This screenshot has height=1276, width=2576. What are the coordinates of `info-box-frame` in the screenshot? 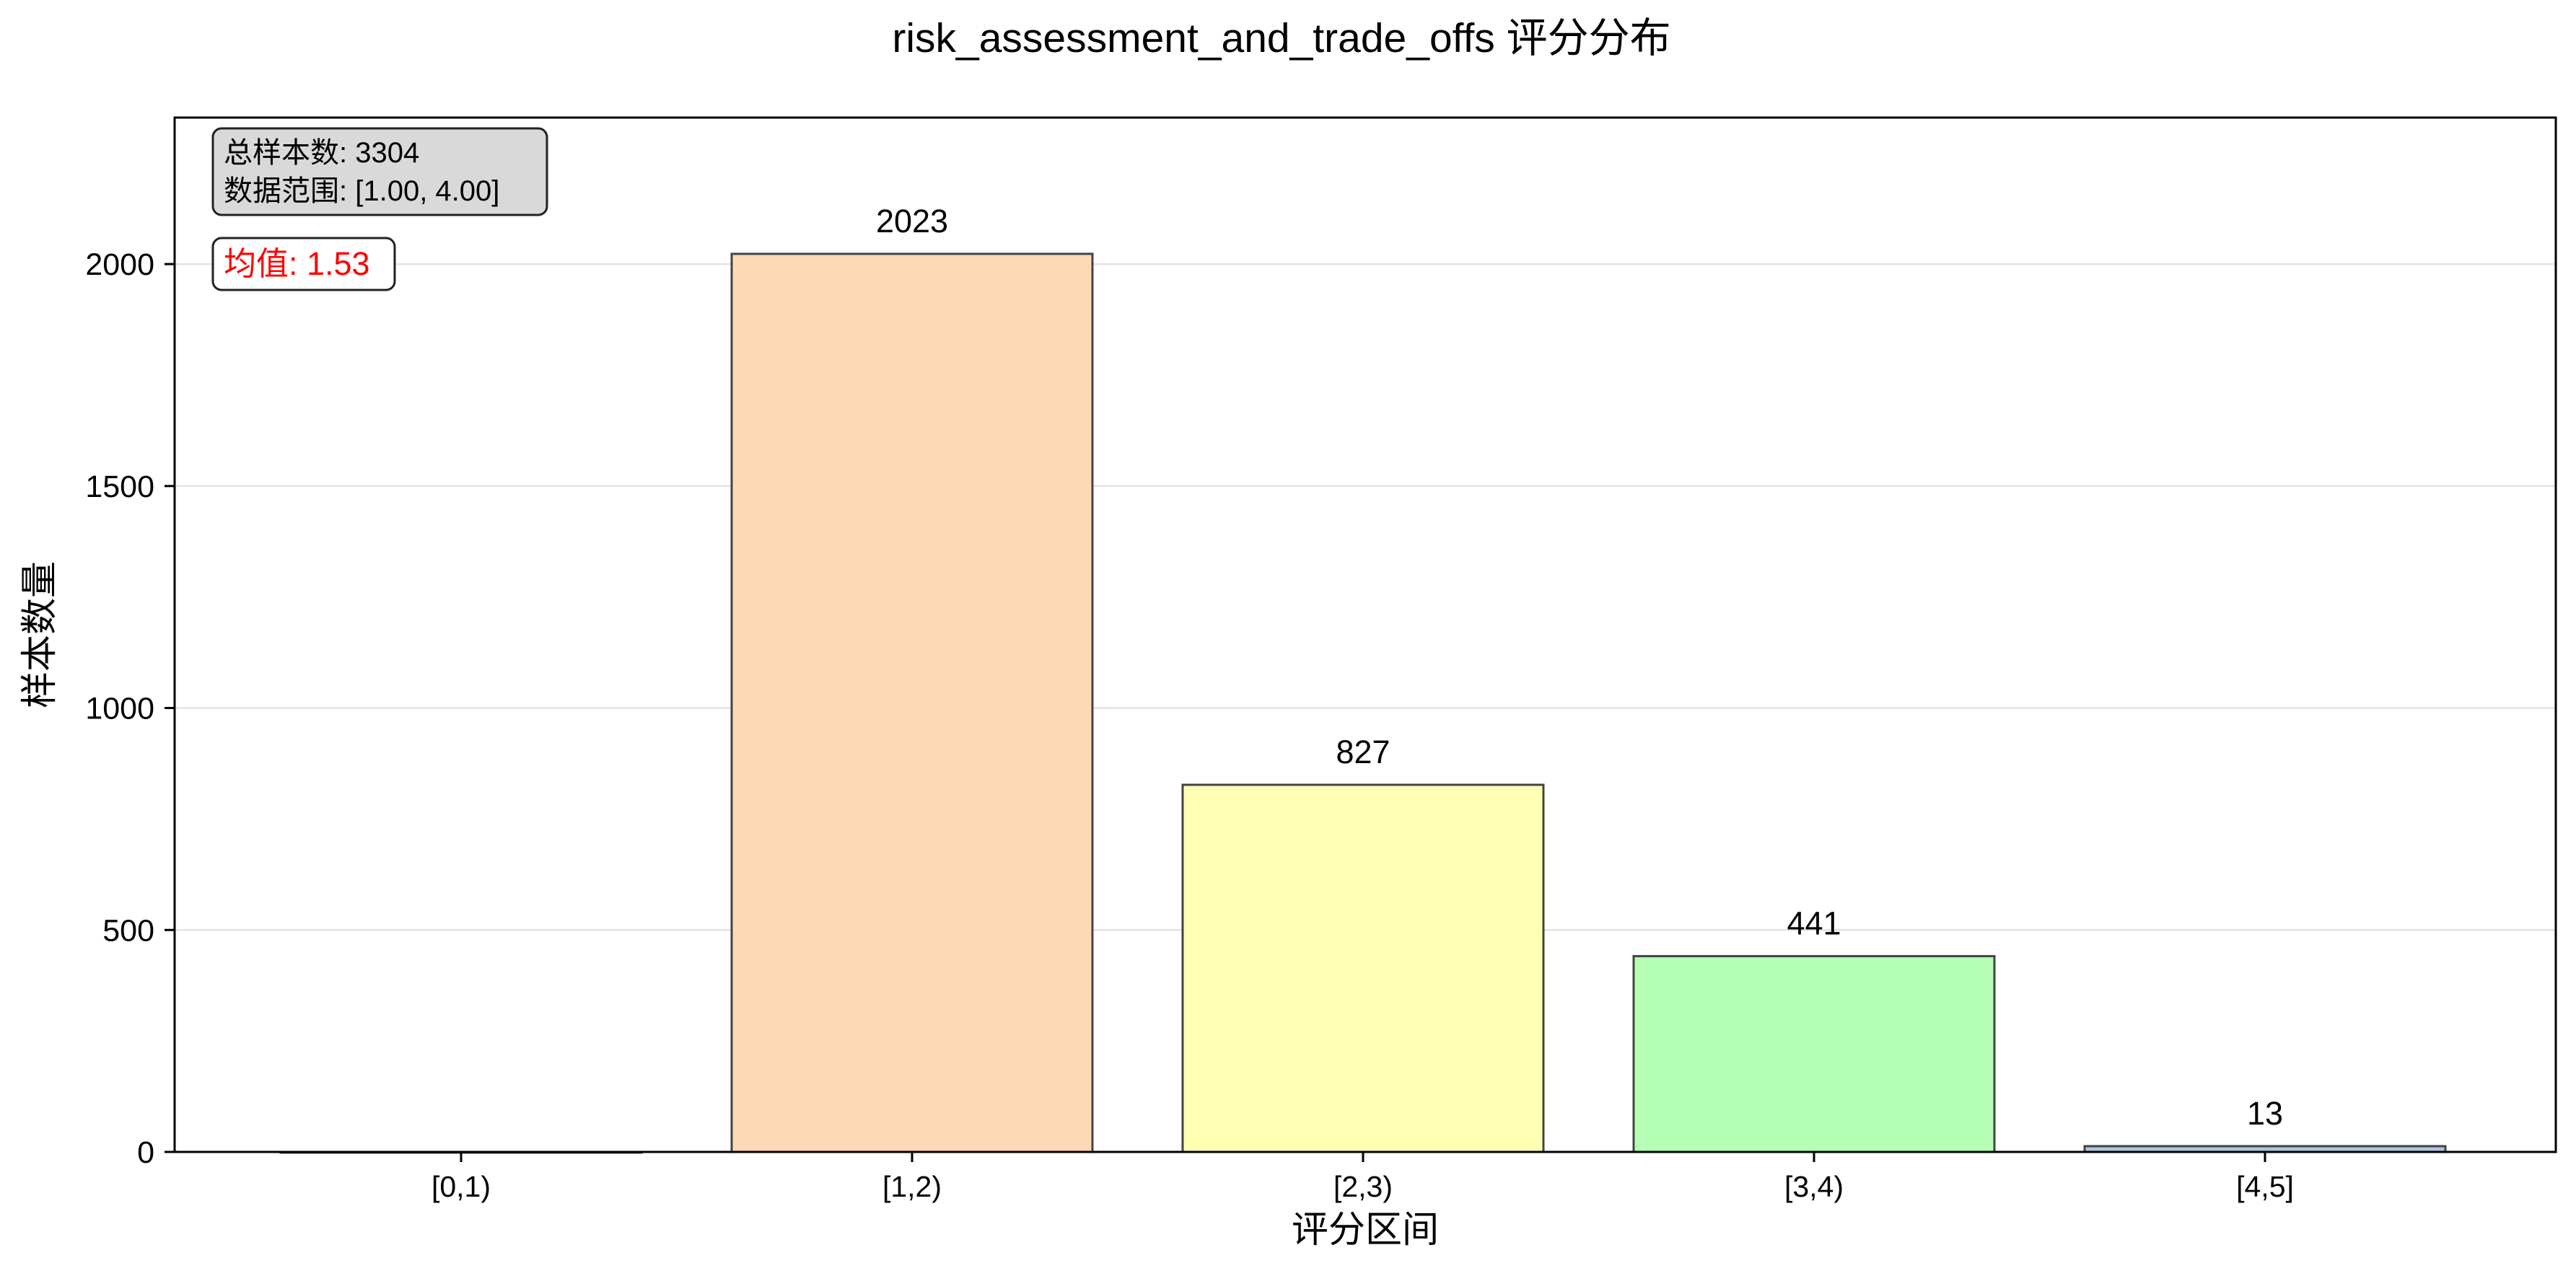 It's located at (379, 172).